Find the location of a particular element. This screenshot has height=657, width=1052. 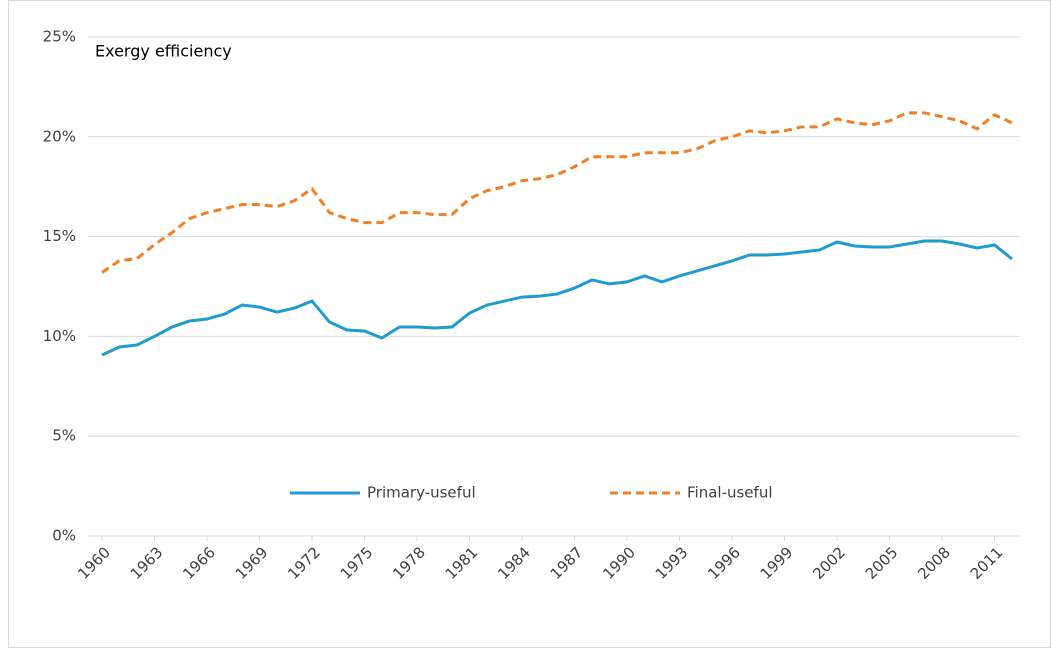

y-tick-label: 10% is located at coordinates (59, 336).